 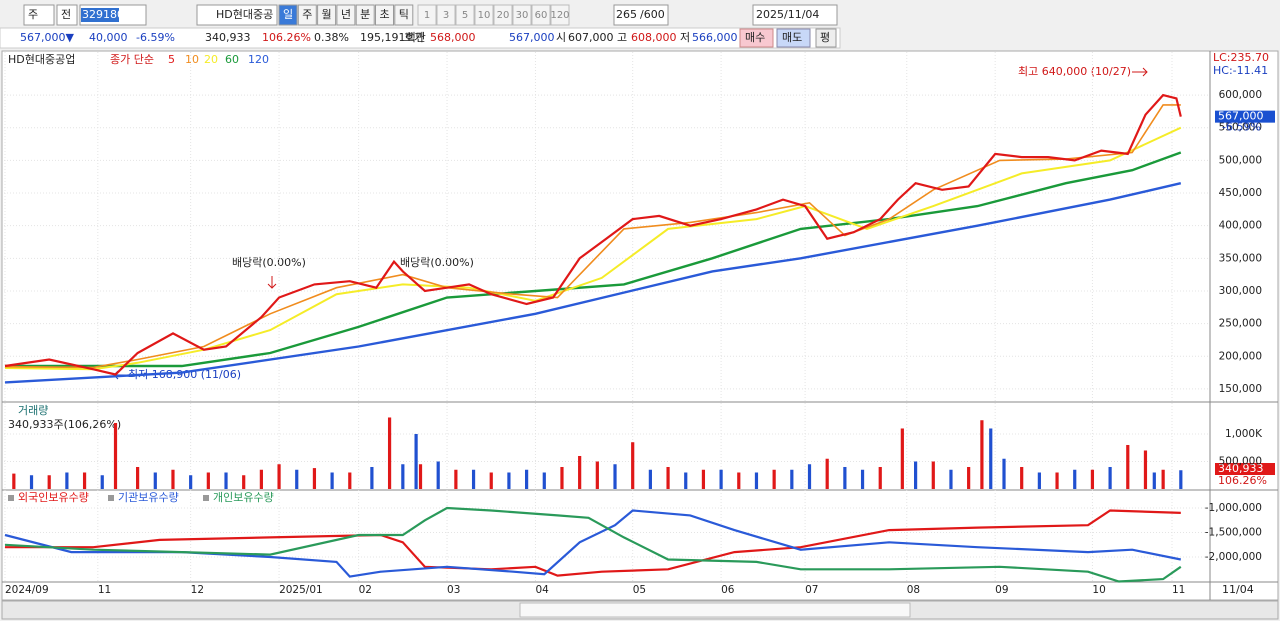 What do you see at coordinates (639, 590) in the screenshot?
I see `x-tick-label: 05` at bounding box center [639, 590].